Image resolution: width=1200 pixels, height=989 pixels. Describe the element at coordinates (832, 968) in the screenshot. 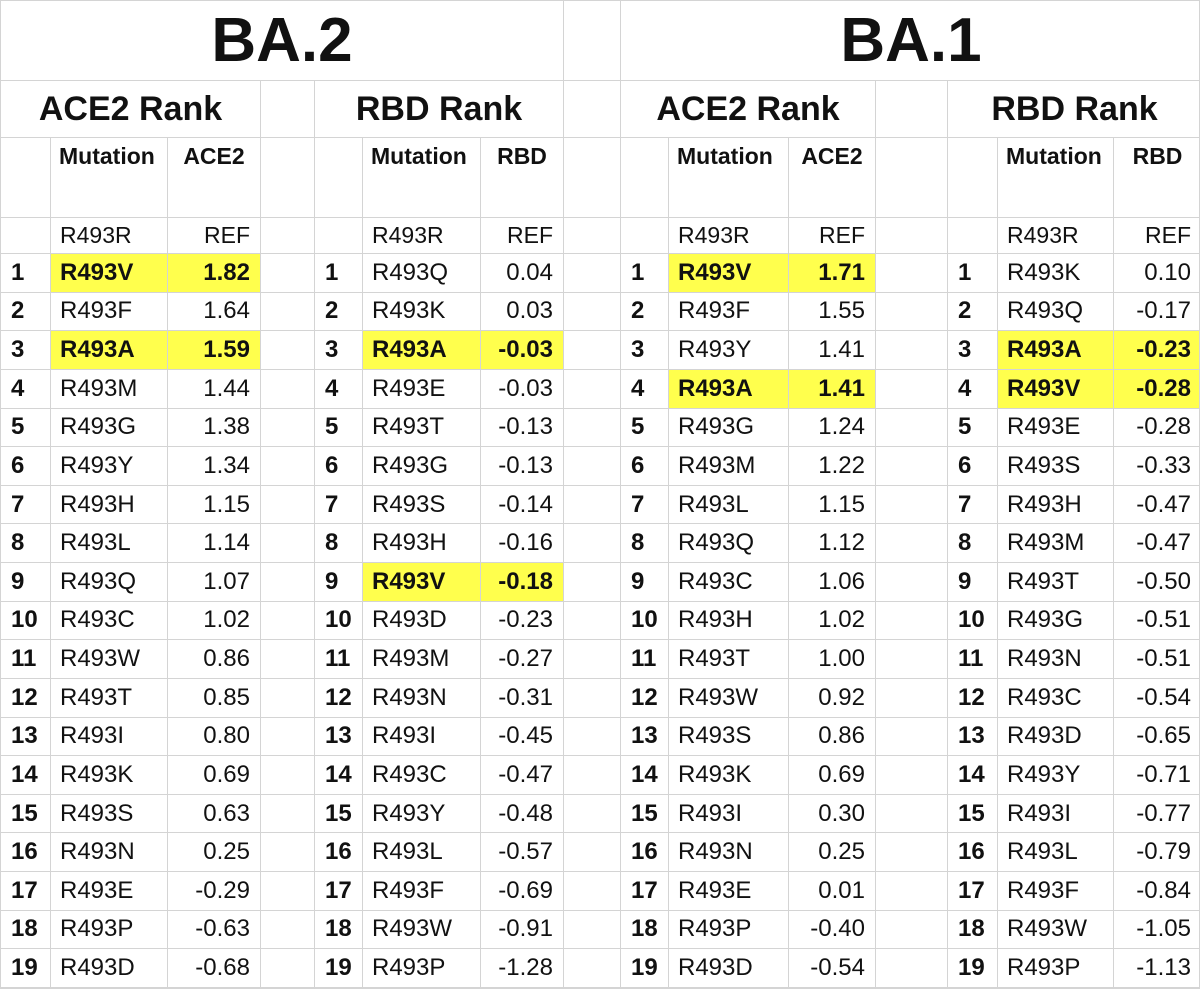

I see `value-cell: -0.54` at that location.